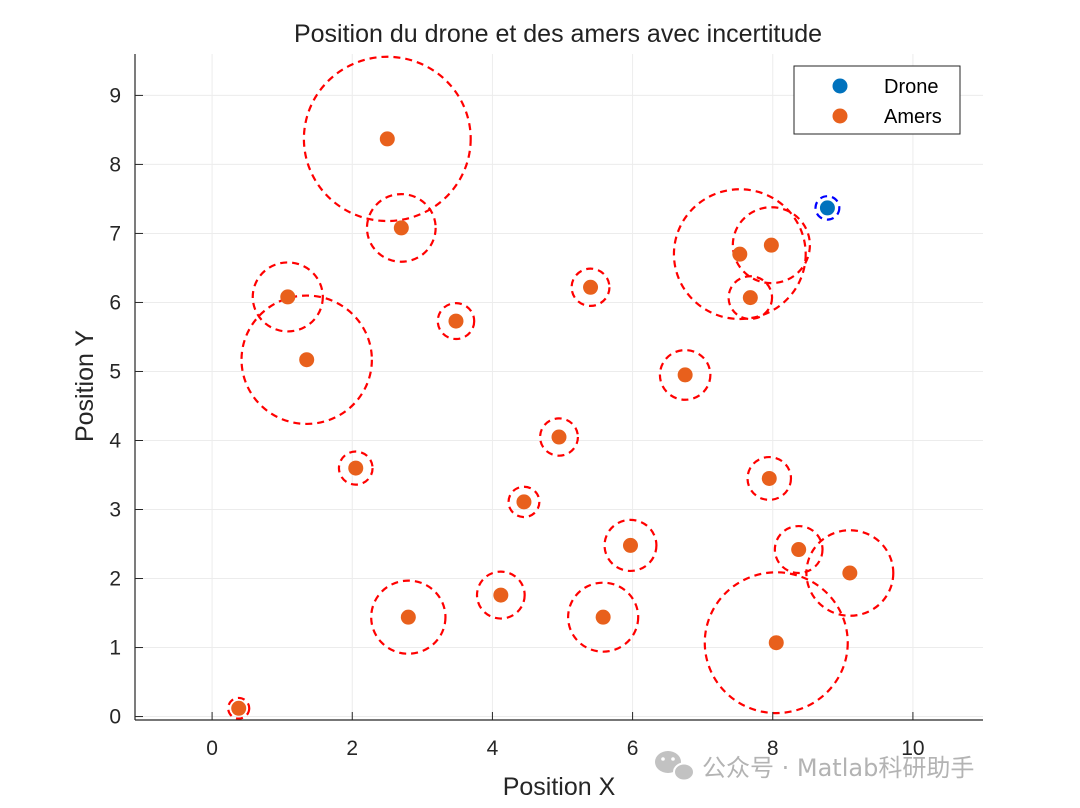 This screenshot has height=808, width=1080. Describe the element at coordinates (911, 87) in the screenshot. I see `legend-label-drone: Drone` at that location.